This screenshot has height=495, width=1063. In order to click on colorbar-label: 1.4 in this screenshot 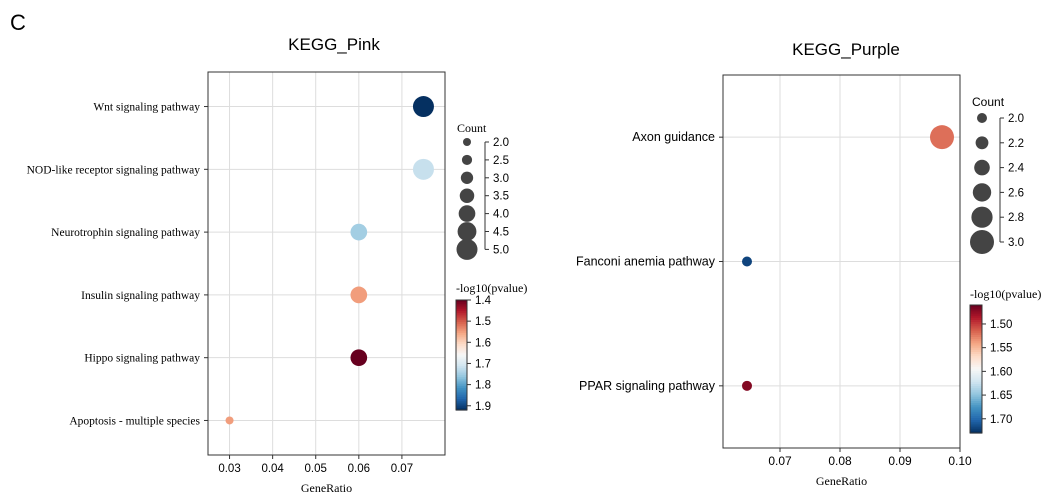, I will do `click(483, 301)`.